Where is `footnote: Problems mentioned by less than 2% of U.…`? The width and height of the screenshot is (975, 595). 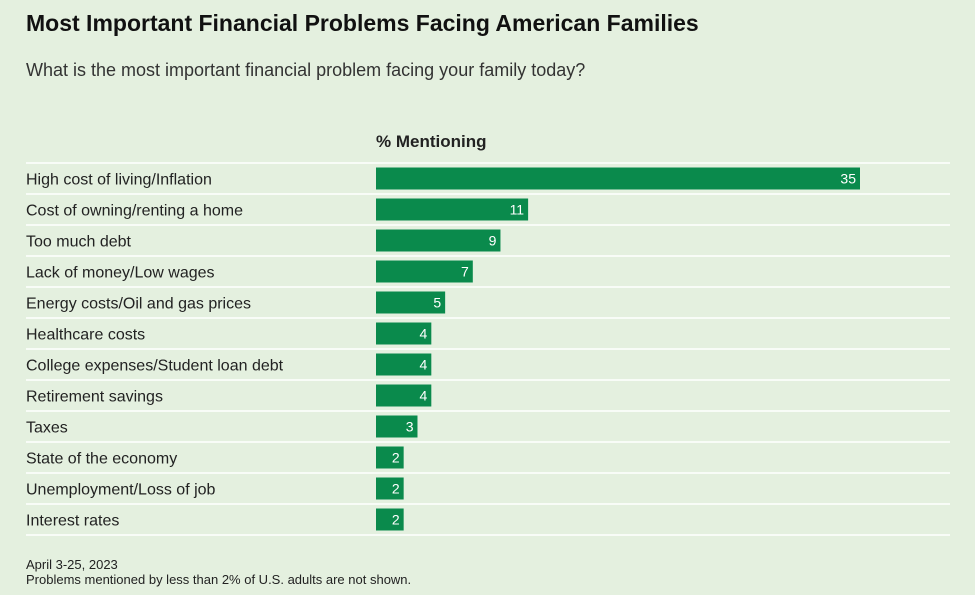
footnote: Problems mentioned by less than 2% of U.… is located at coordinates (219, 579).